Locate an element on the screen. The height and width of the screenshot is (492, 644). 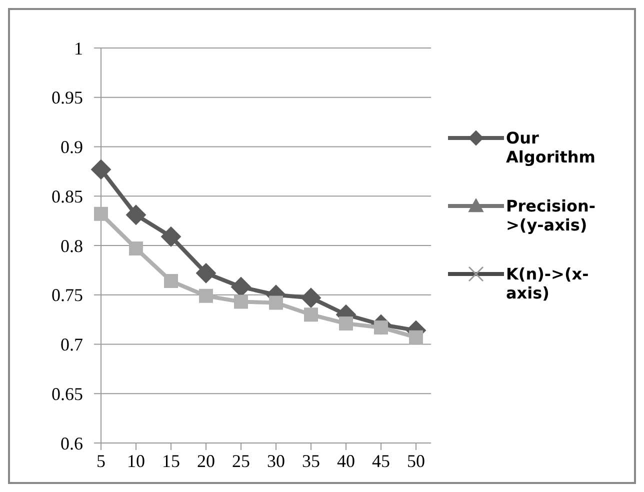
y-tick-label: 0.6 is located at coordinates (71, 443).